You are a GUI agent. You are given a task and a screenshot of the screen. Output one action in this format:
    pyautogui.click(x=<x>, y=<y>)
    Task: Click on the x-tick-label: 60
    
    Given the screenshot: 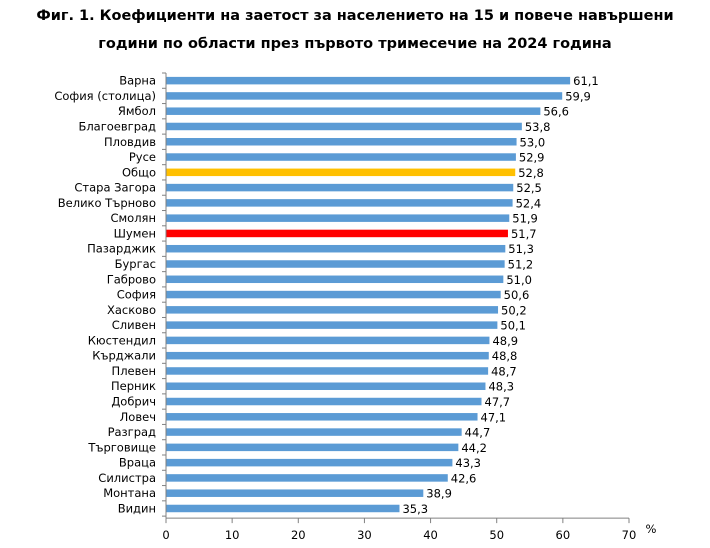 What is the action you would take?
    pyautogui.click(x=563, y=535)
    